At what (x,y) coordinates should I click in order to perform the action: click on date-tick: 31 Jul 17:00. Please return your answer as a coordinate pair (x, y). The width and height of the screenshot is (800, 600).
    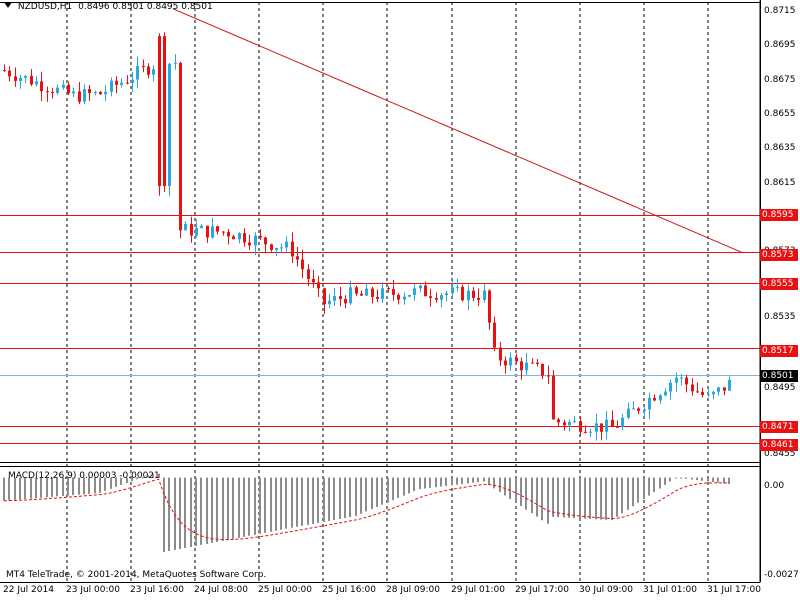
    Looking at the image, I should click on (734, 590).